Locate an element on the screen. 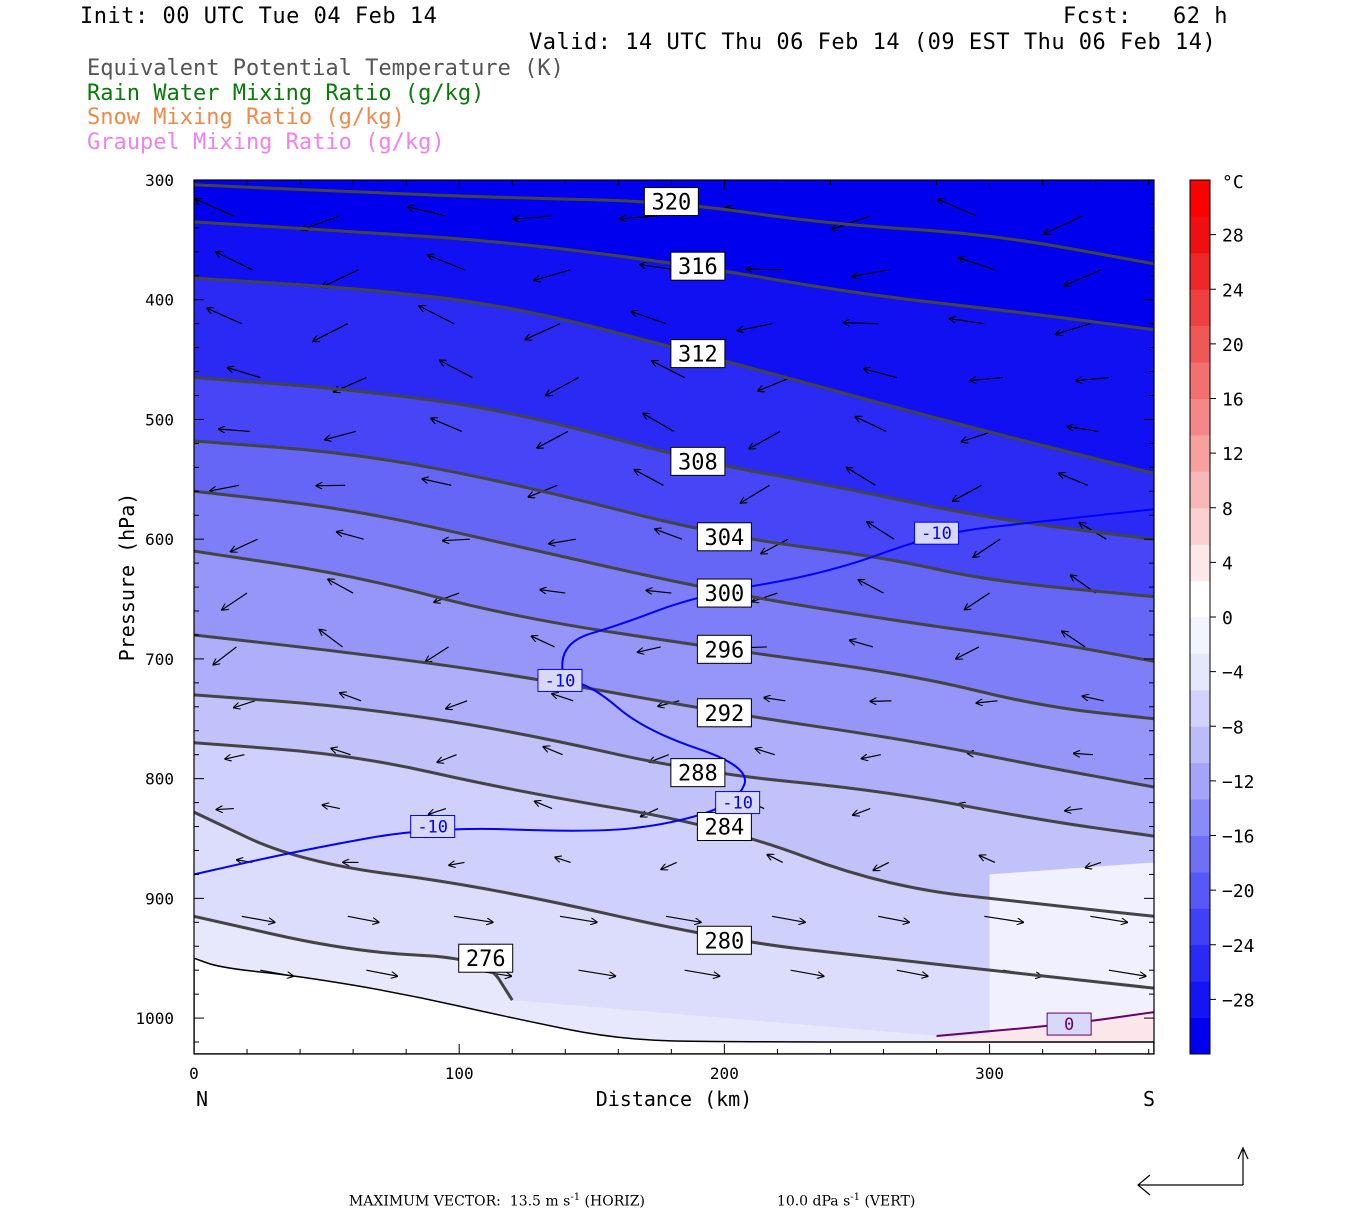  theta-e-label-text: 284 is located at coordinates (725, 828).